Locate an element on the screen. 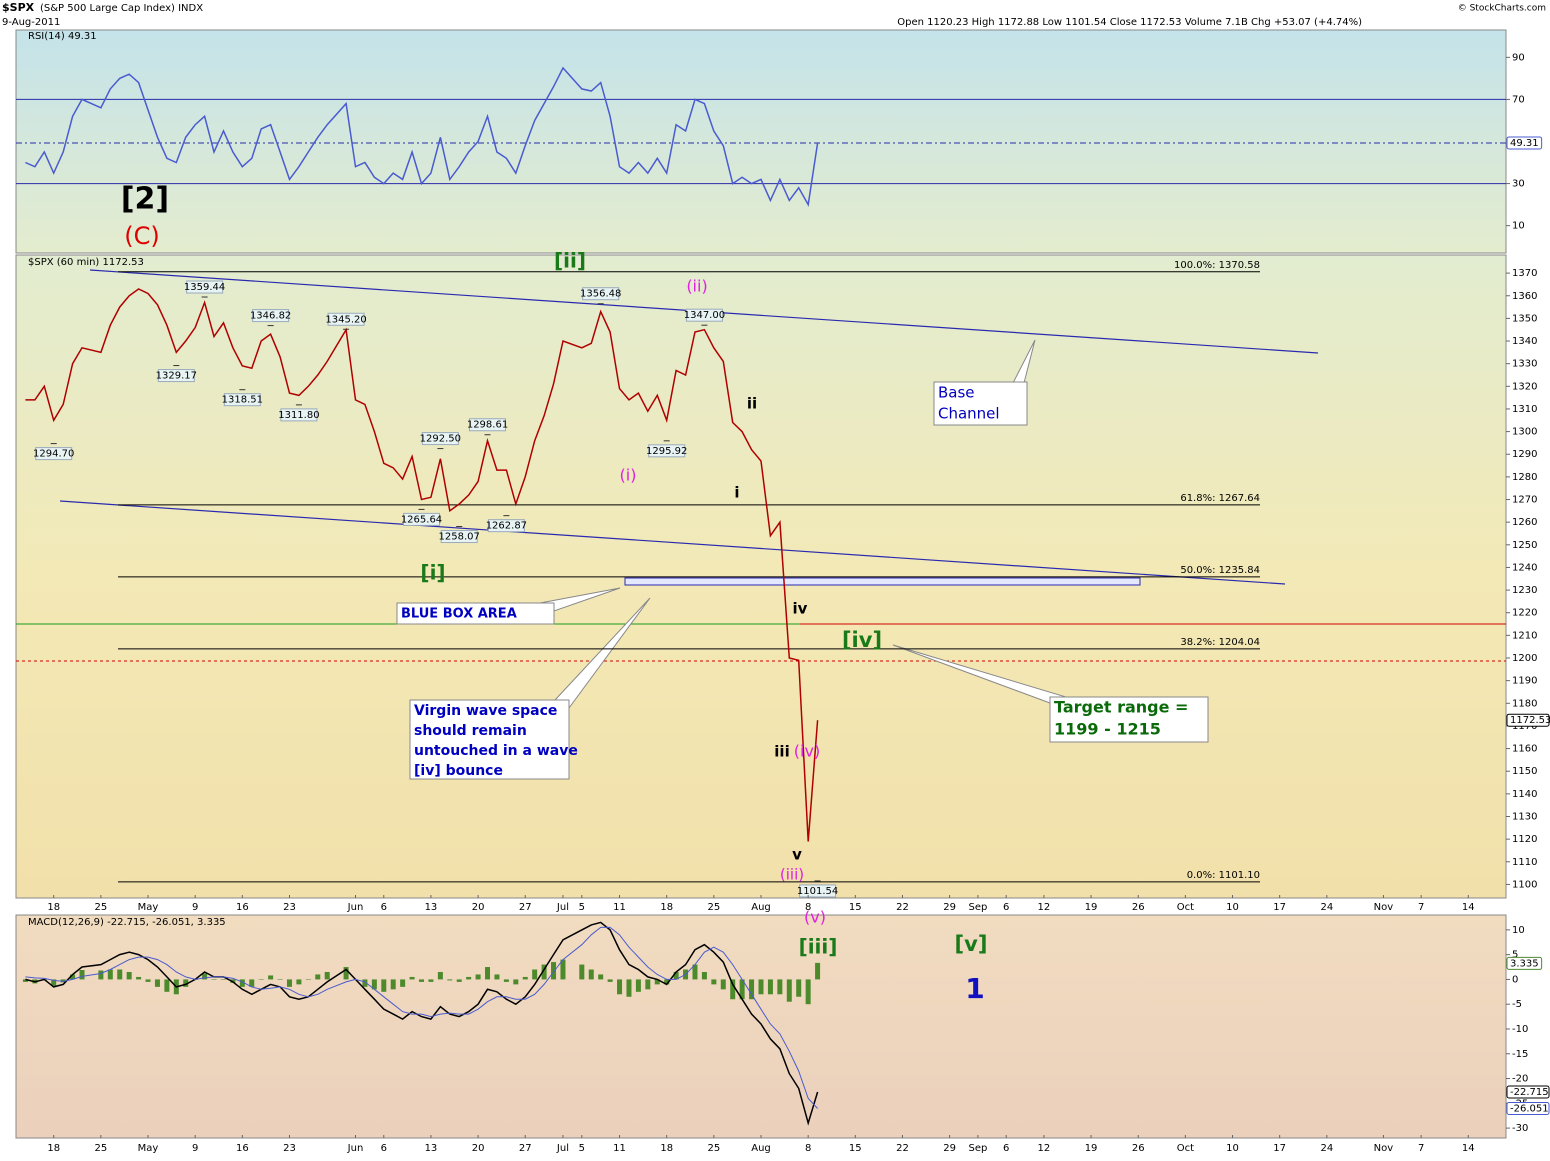 This screenshot has height=1161, width=1550. y-tick-label: 5 is located at coordinates (1515, 955).